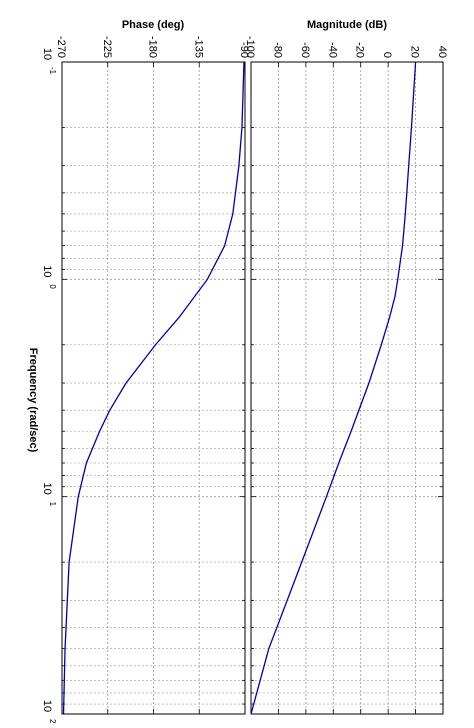 The width and height of the screenshot is (474, 728). What do you see at coordinates (61, 47) in the screenshot?
I see `phase-tick-label: -270` at bounding box center [61, 47].